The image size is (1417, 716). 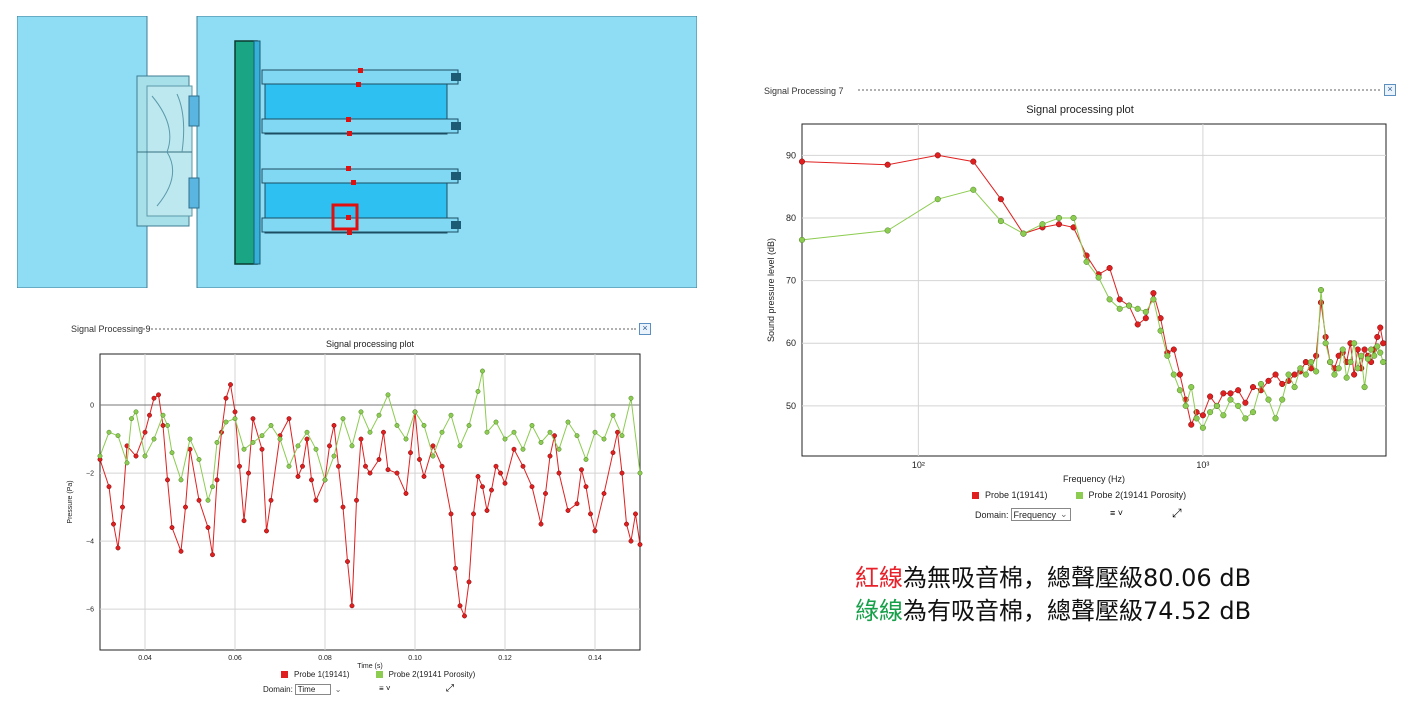 What do you see at coordinates (791, 155) in the screenshot?
I see `y-tick-label: 90` at bounding box center [791, 155].